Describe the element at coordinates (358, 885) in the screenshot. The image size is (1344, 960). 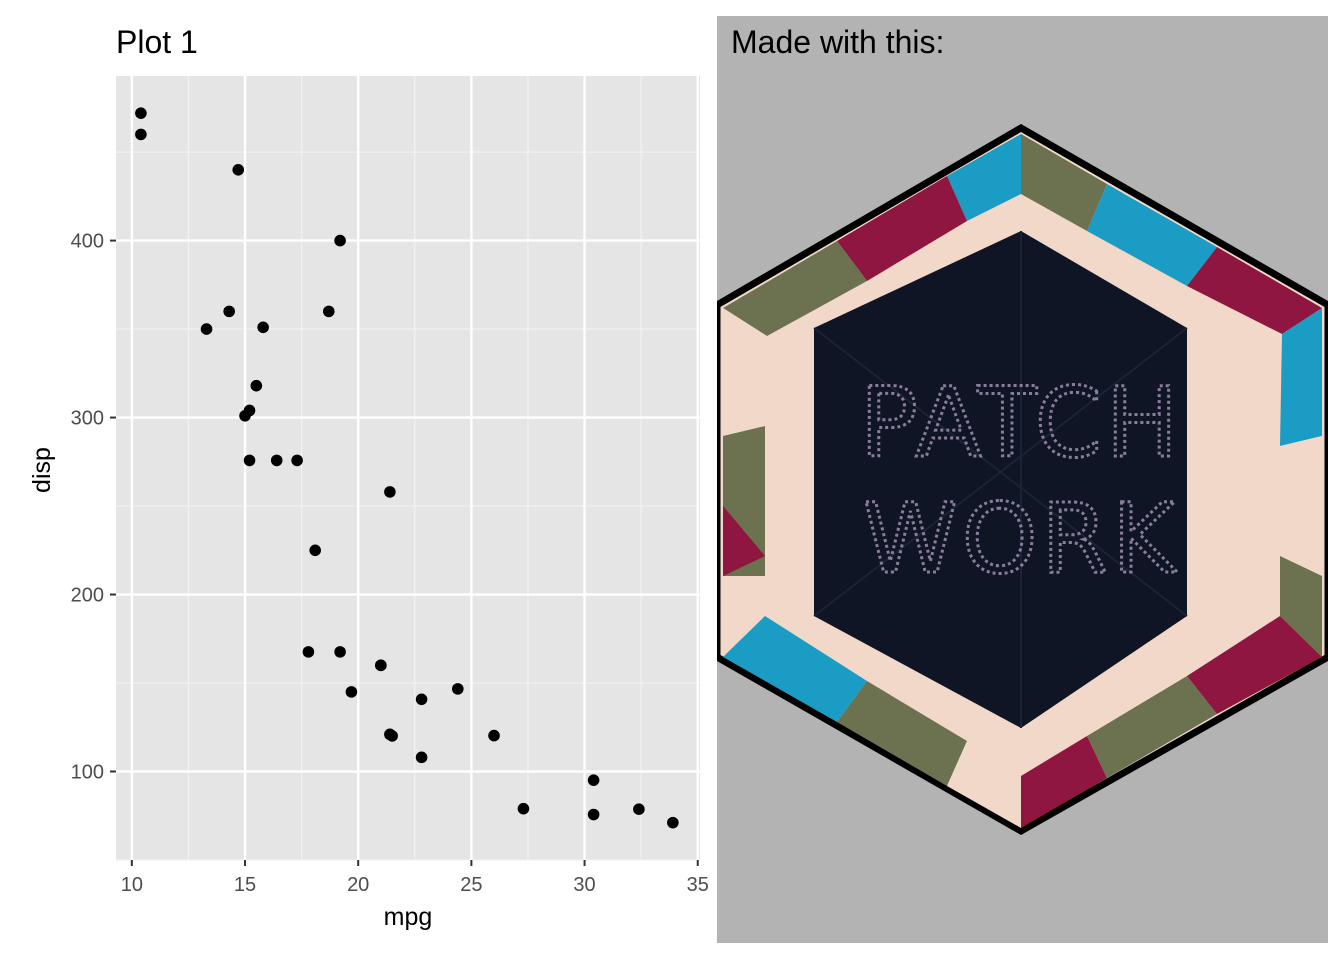
I see `x-tick-label: 20` at that location.